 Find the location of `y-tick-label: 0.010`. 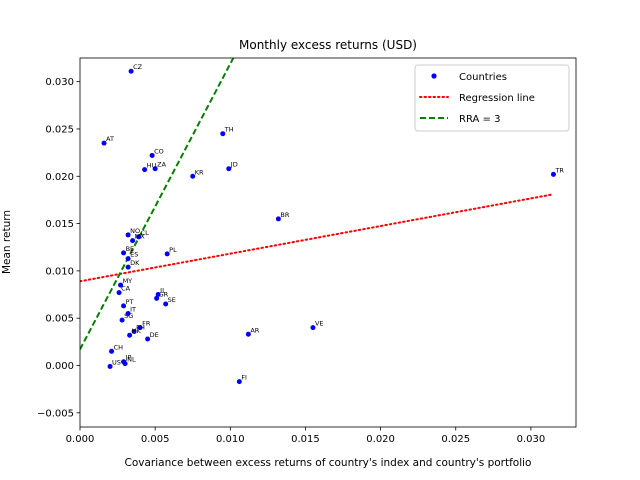

y-tick-label: 0.010 is located at coordinates (59, 271).